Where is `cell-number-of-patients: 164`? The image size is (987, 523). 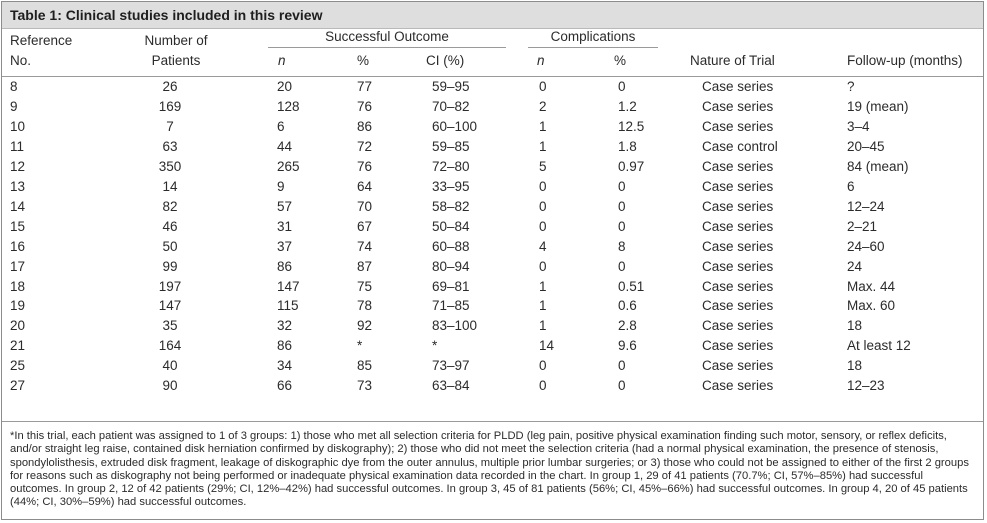
cell-number-of-patients: 164 is located at coordinates (170, 346).